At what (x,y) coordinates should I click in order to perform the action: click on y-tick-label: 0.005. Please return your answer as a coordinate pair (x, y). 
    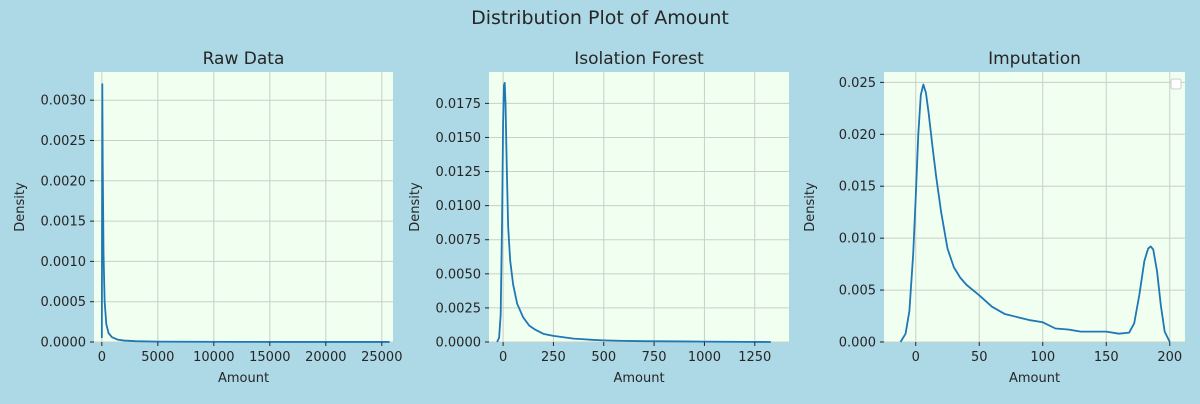
    Looking at the image, I should click on (857, 291).